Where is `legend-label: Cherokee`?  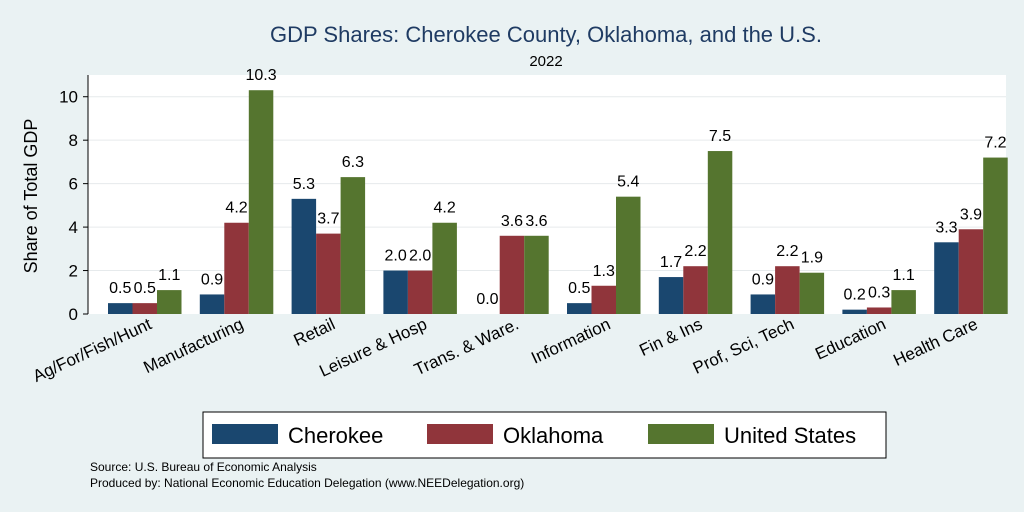 legend-label: Cherokee is located at coordinates (335, 435).